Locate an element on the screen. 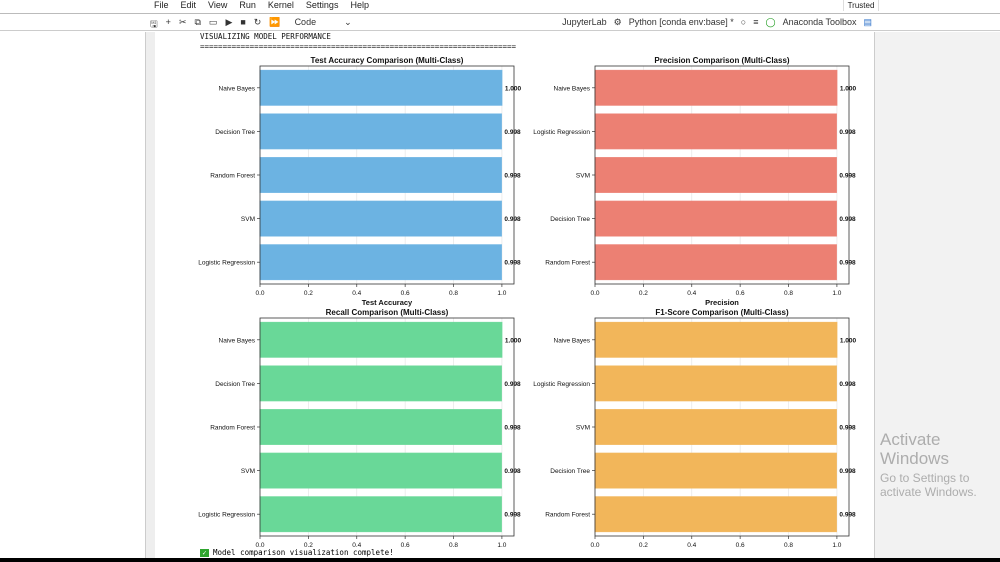  sidebar-toggle-icon: ▤ is located at coordinates (867, 22).